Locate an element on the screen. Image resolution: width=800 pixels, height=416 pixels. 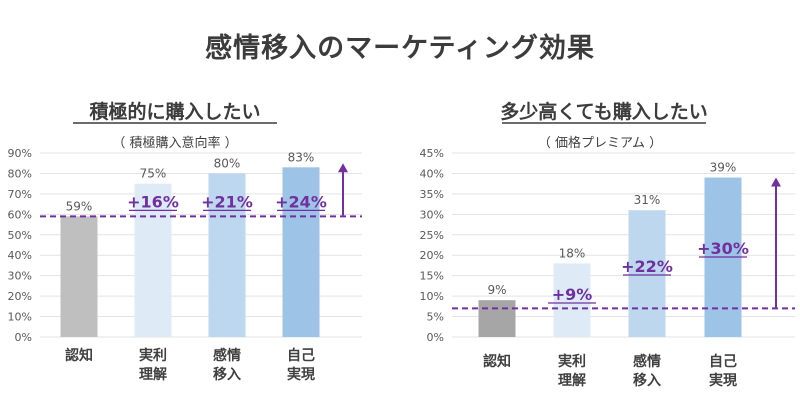
chart2-category-label: 実現 is located at coordinates (723, 380).